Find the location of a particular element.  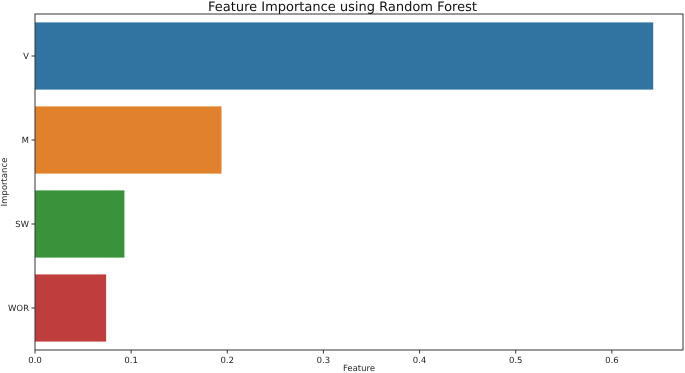

x-tick-label: 0.5 is located at coordinates (515, 361).